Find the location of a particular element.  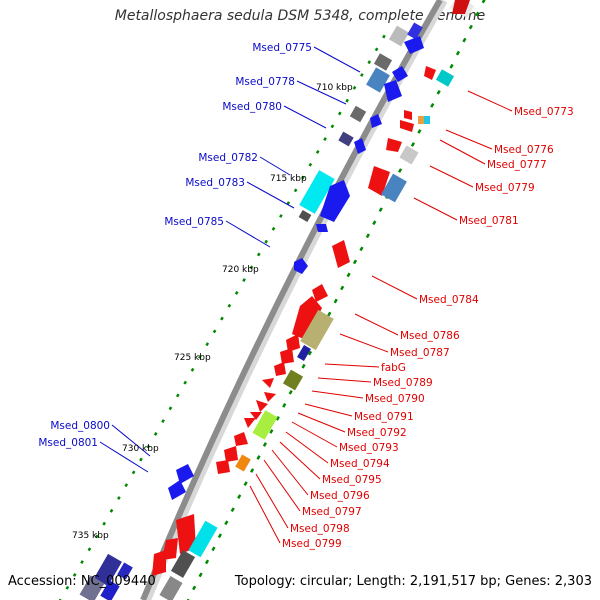

gene-label: Msed_0783 is located at coordinates (215, 183).